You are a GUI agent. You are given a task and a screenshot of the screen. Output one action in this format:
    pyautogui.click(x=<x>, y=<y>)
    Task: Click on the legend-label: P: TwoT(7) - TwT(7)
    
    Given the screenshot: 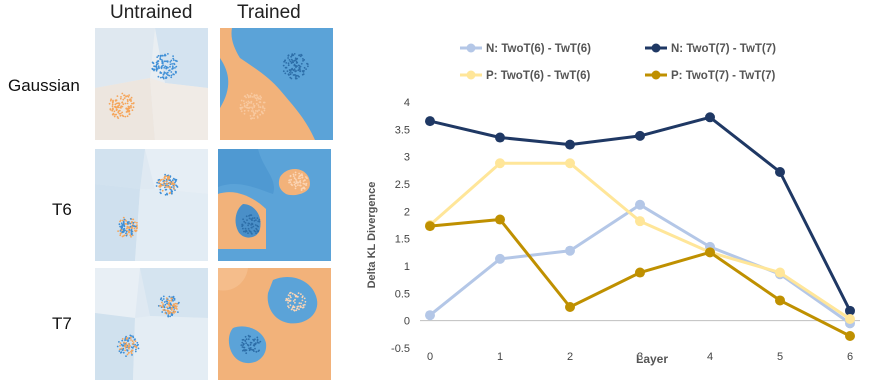 What is the action you would take?
    pyautogui.click(x=723, y=76)
    